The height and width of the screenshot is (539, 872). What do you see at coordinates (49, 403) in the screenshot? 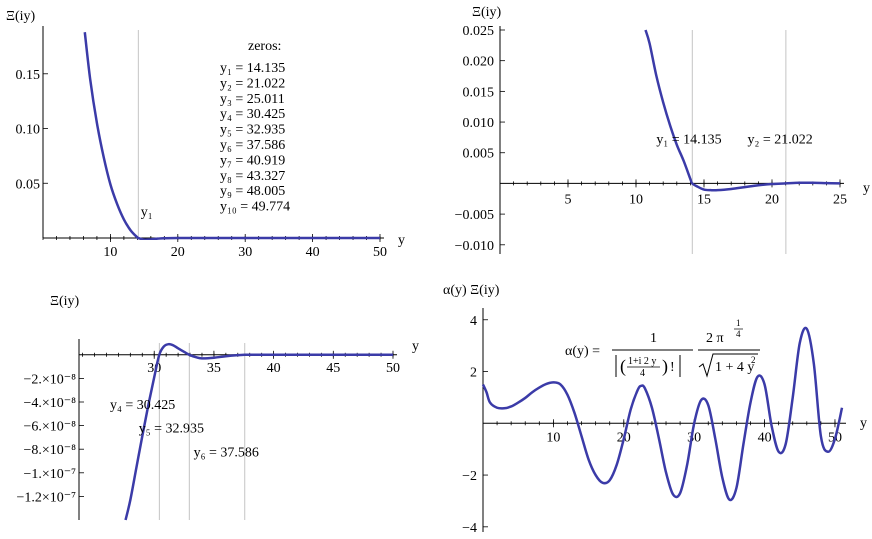
I see `y-tick-label: −4.×10⁻⁸` at bounding box center [49, 403].